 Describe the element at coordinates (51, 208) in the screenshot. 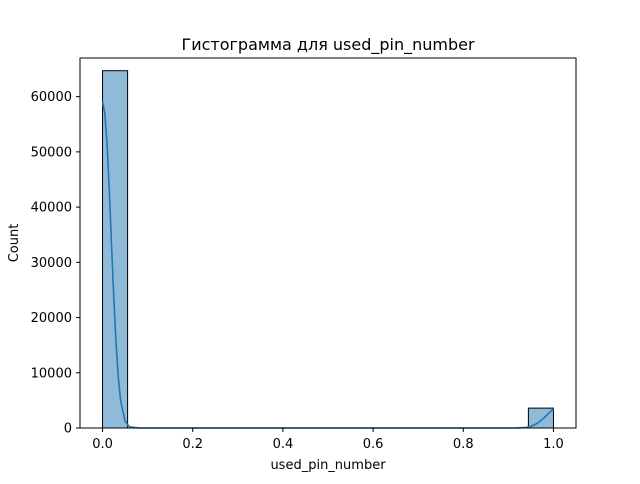

I see `y-tick-label: 40000` at that location.